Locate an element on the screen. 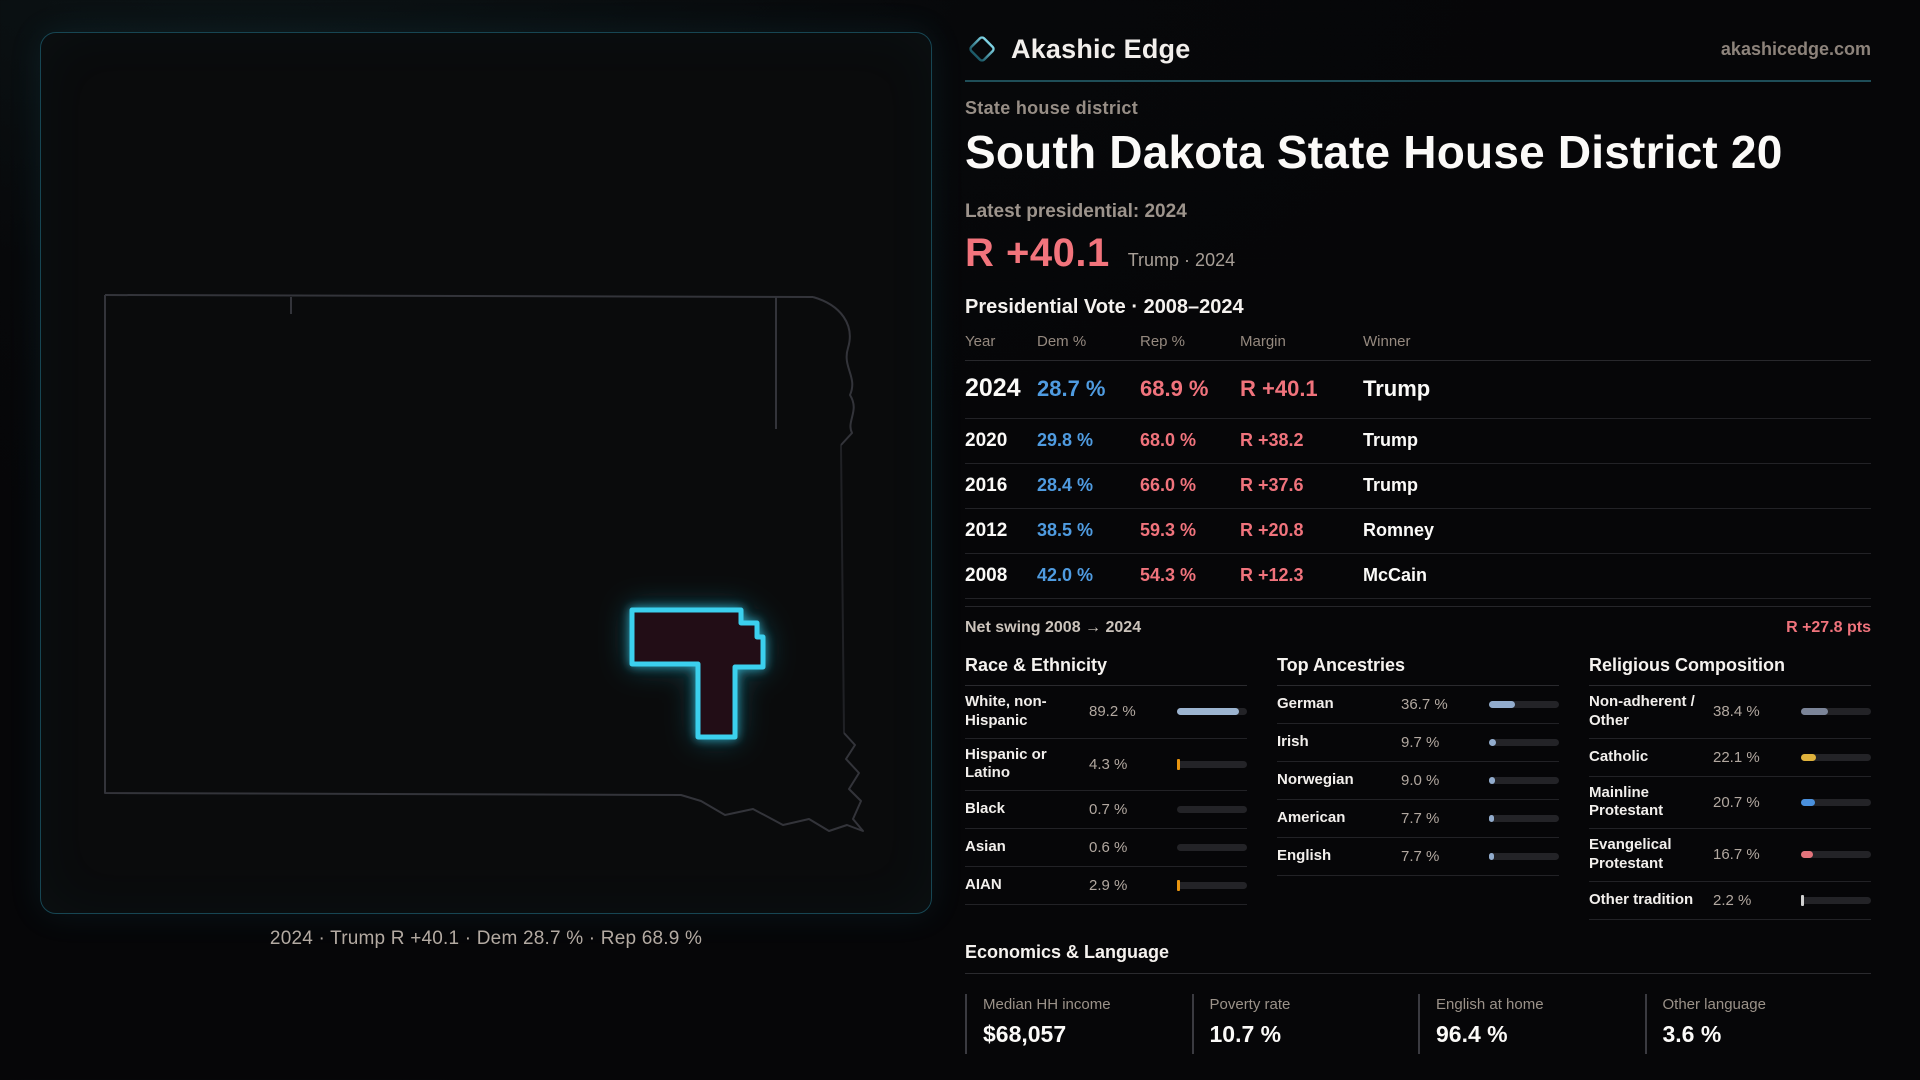 The image size is (1920, 1080). stat-value: $68,057 is located at coordinates (1025, 1033).